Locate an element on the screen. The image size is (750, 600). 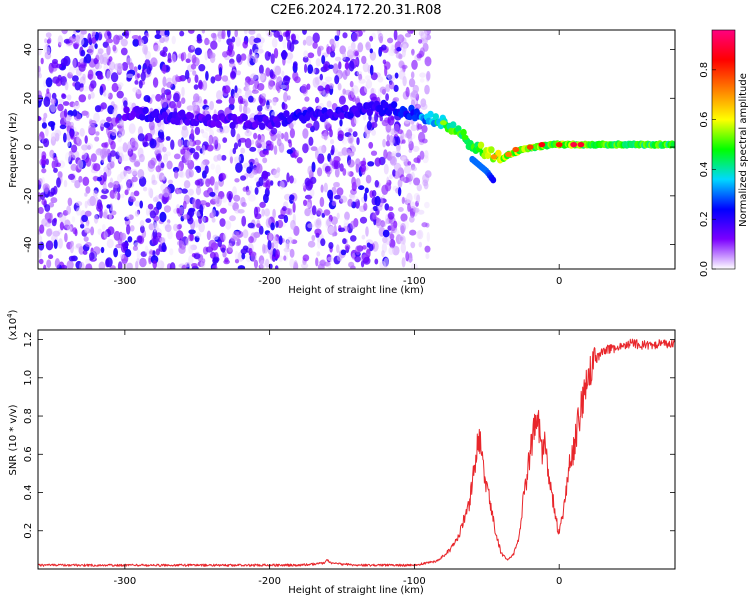
spectrogram-y-label: Frequency (Hz) is located at coordinates (13, 150).